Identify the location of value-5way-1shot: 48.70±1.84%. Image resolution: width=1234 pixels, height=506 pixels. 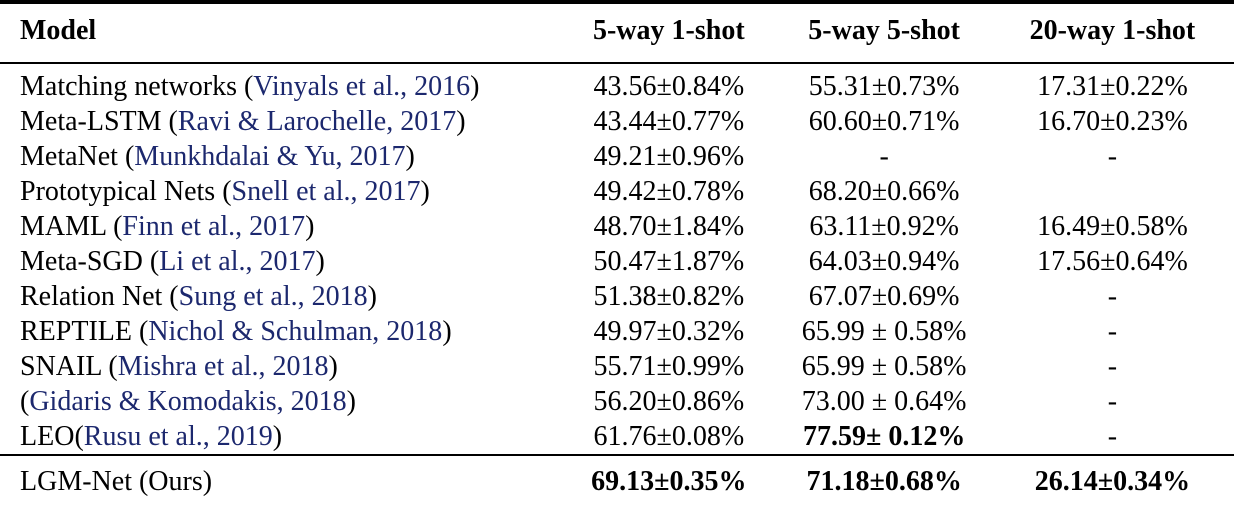
(669, 226).